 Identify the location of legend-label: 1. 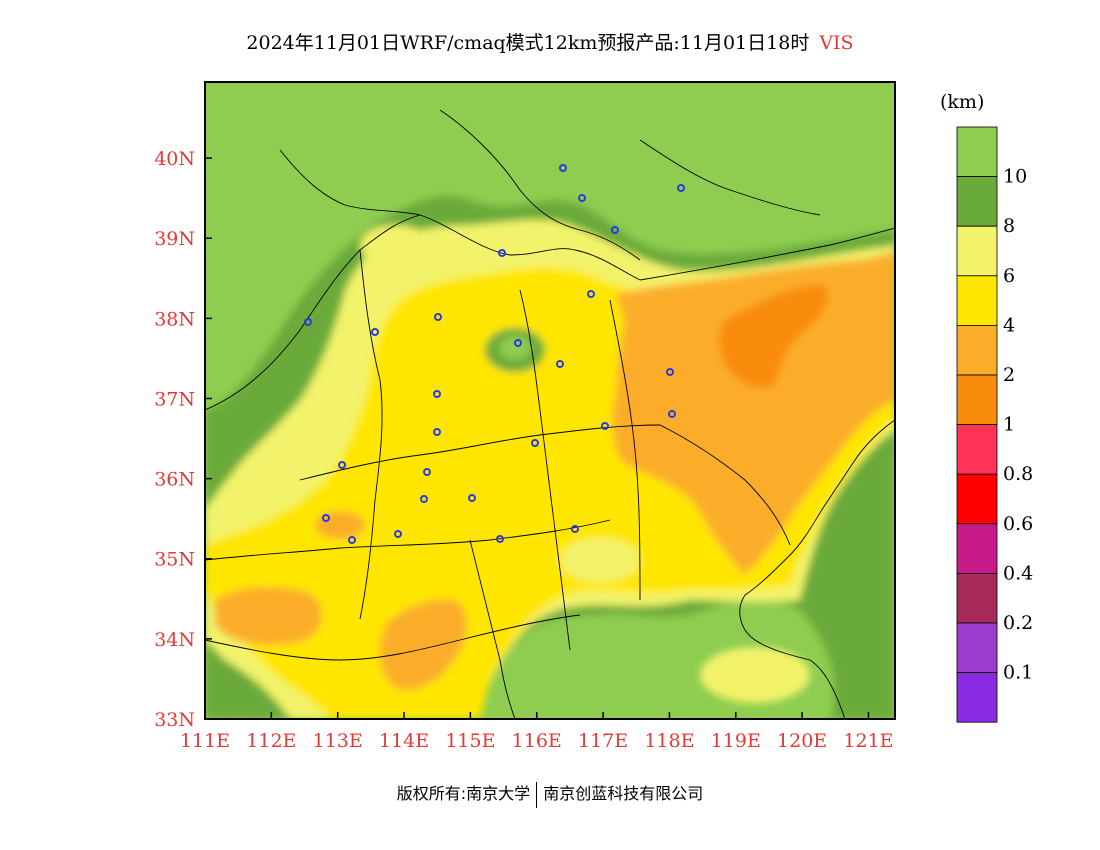
(1009, 425).